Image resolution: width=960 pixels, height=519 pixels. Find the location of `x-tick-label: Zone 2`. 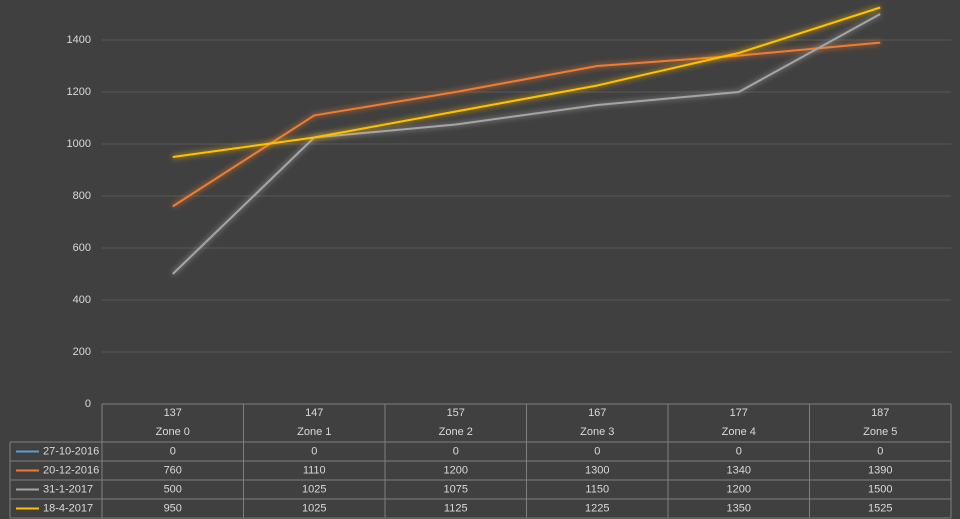

x-tick-label: Zone 2 is located at coordinates (456, 432).